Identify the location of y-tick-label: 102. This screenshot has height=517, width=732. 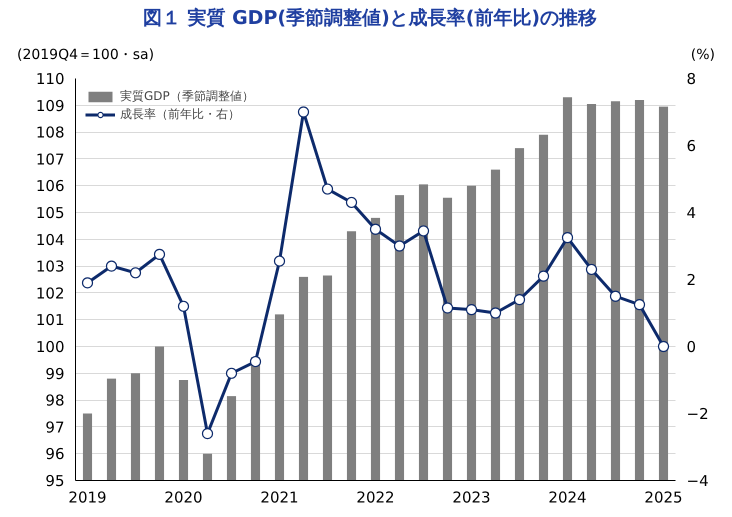
(50, 293).